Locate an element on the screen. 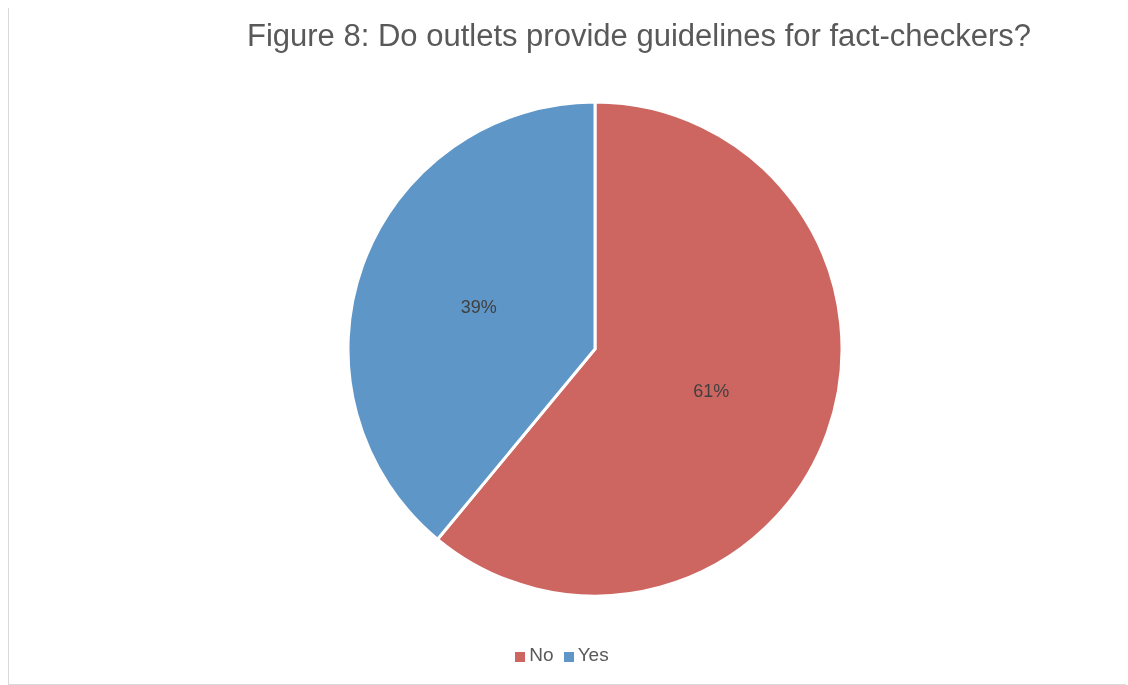  data-label: 39% is located at coordinates (478, 307).